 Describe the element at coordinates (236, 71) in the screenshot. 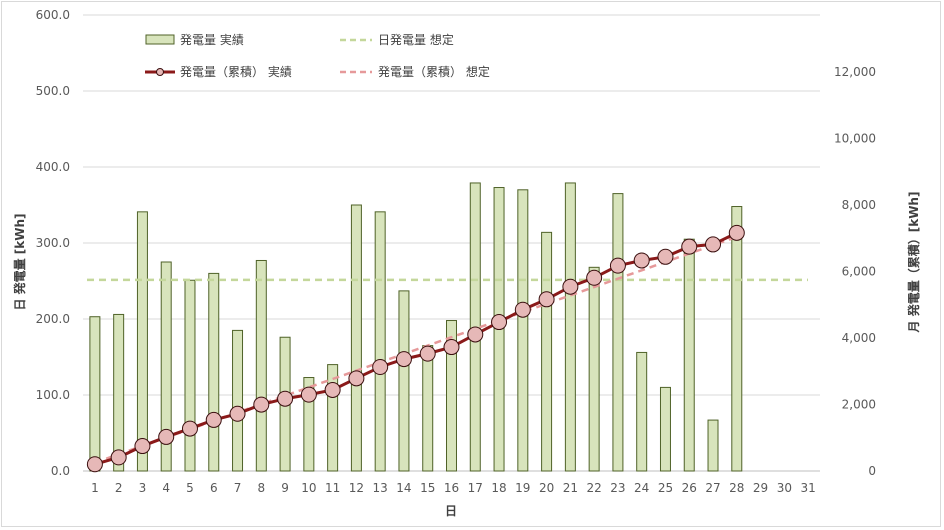

I see `legend-label-cumulative-actual: 発電量（累積） 実績` at that location.